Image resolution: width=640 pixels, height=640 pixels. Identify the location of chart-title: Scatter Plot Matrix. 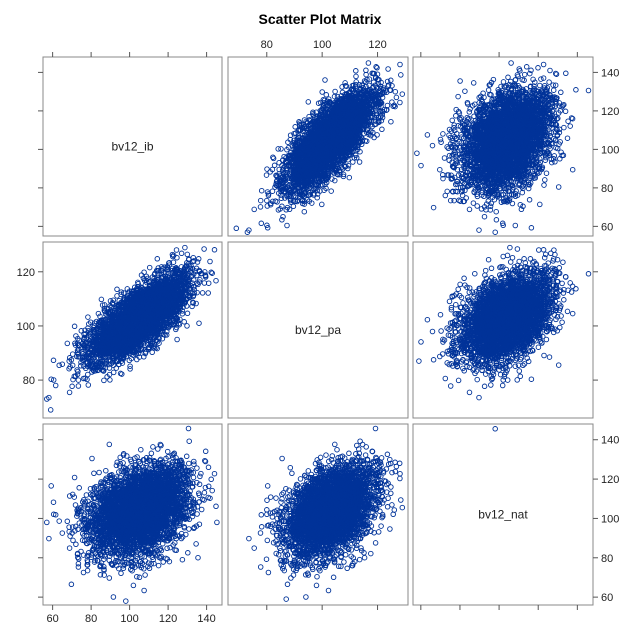
(320, 19).